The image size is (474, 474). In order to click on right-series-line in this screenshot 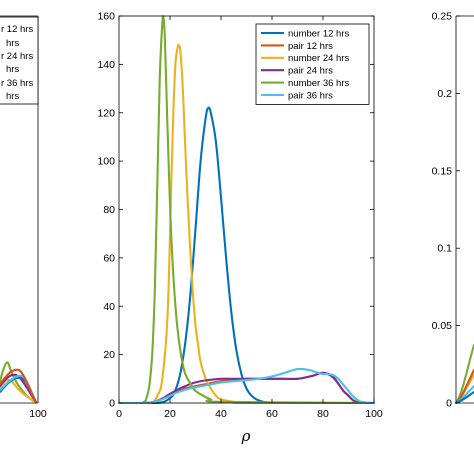, I will do `click(464, 397)`.